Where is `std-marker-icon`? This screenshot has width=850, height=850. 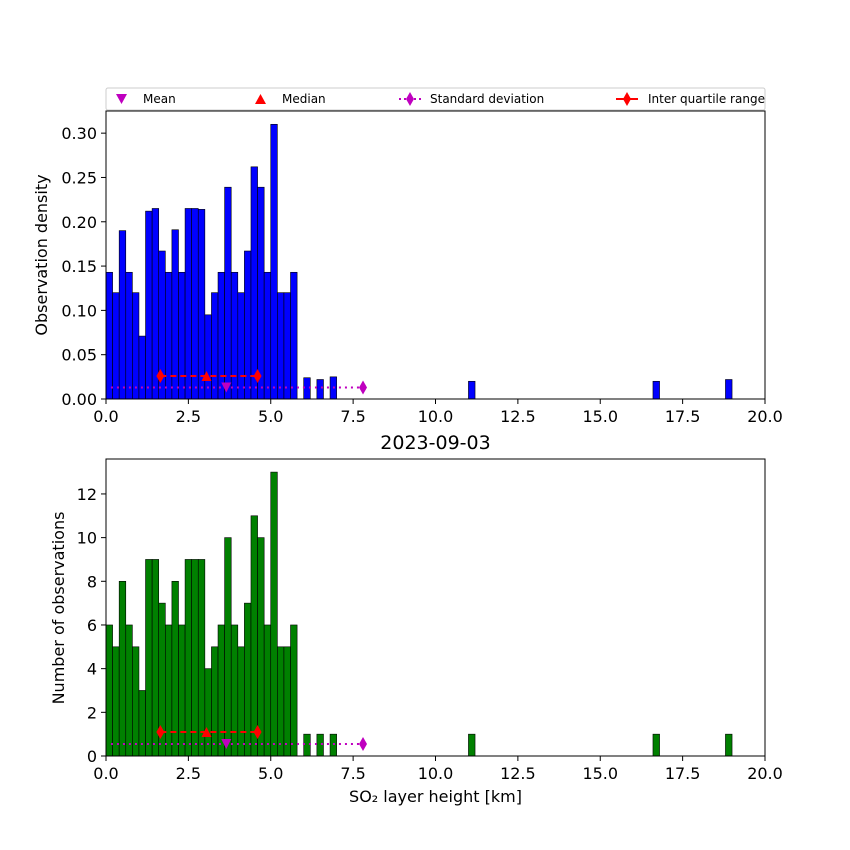
std-marker-icon is located at coordinates (410, 99).